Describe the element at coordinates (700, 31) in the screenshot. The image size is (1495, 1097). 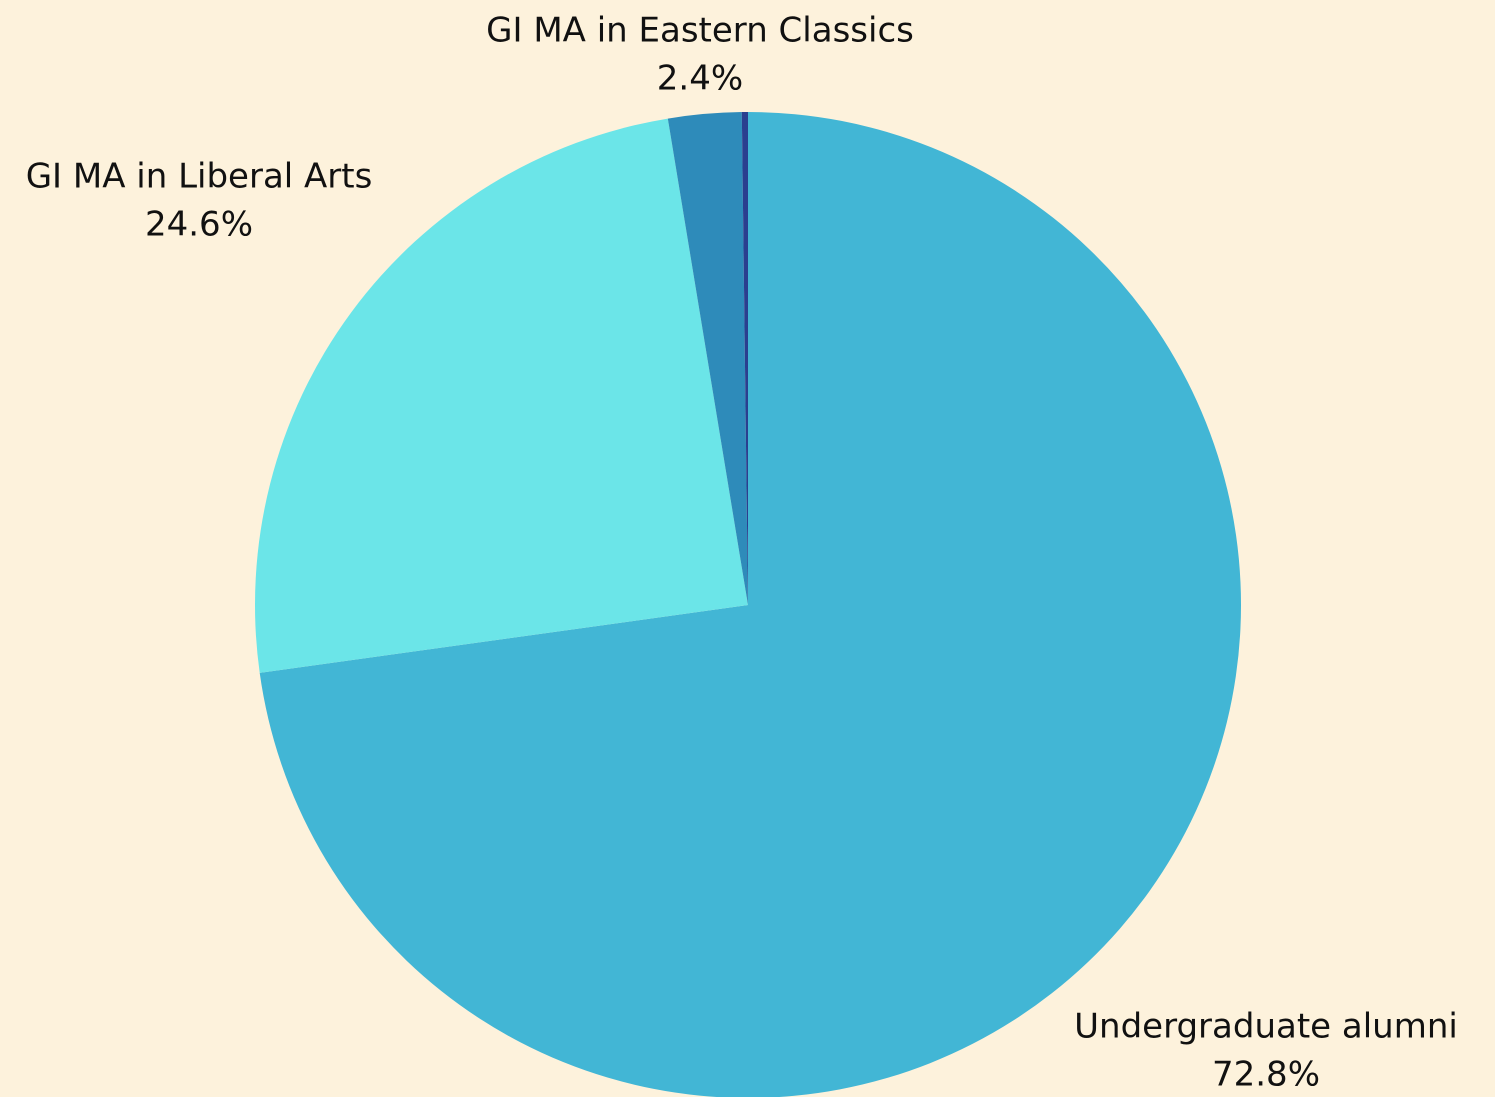
I see `slice-label: GI MA in Eastern Classics` at that location.